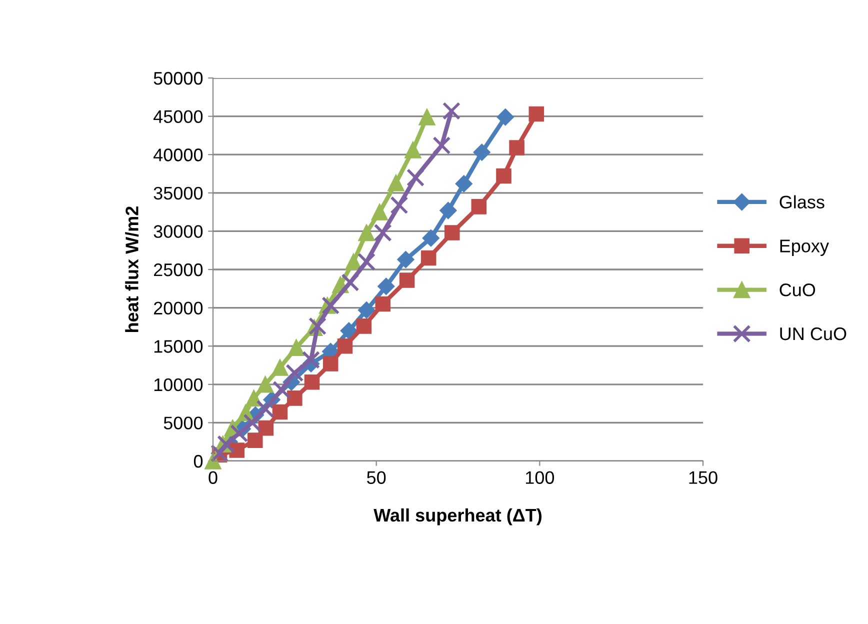  Describe the element at coordinates (178, 231) in the screenshot. I see `y-tick-label: 30000` at that location.